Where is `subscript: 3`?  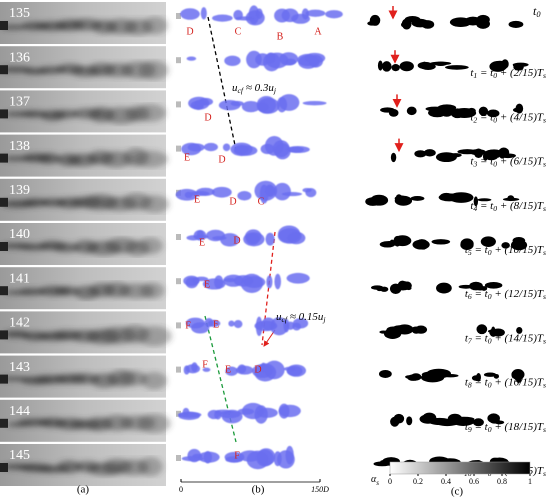
subscript: 3 is located at coordinates (474, 163).